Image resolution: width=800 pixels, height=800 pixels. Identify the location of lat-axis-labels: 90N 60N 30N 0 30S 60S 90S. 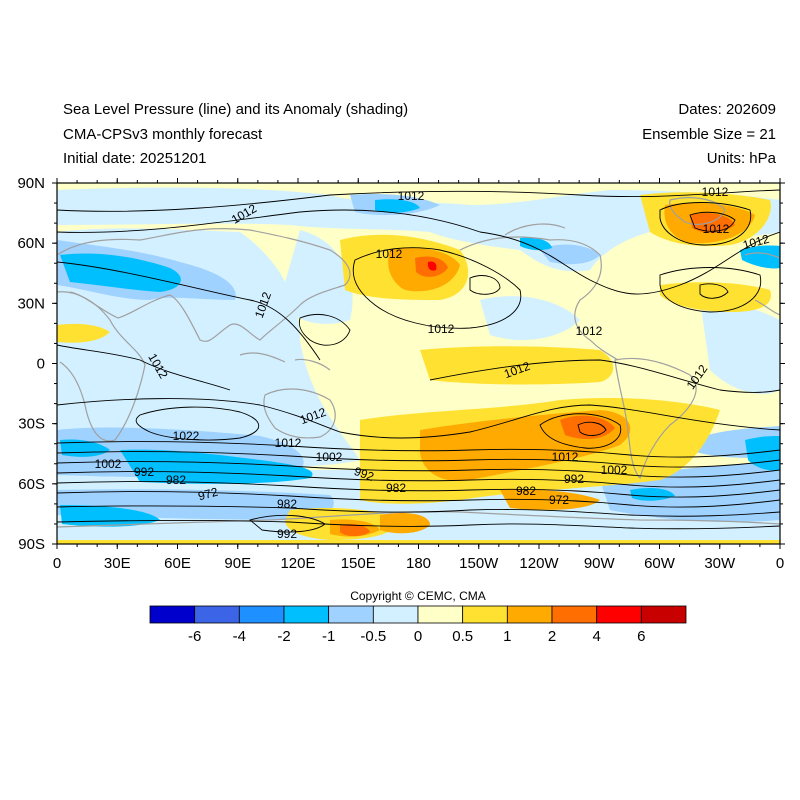
(31, 364).